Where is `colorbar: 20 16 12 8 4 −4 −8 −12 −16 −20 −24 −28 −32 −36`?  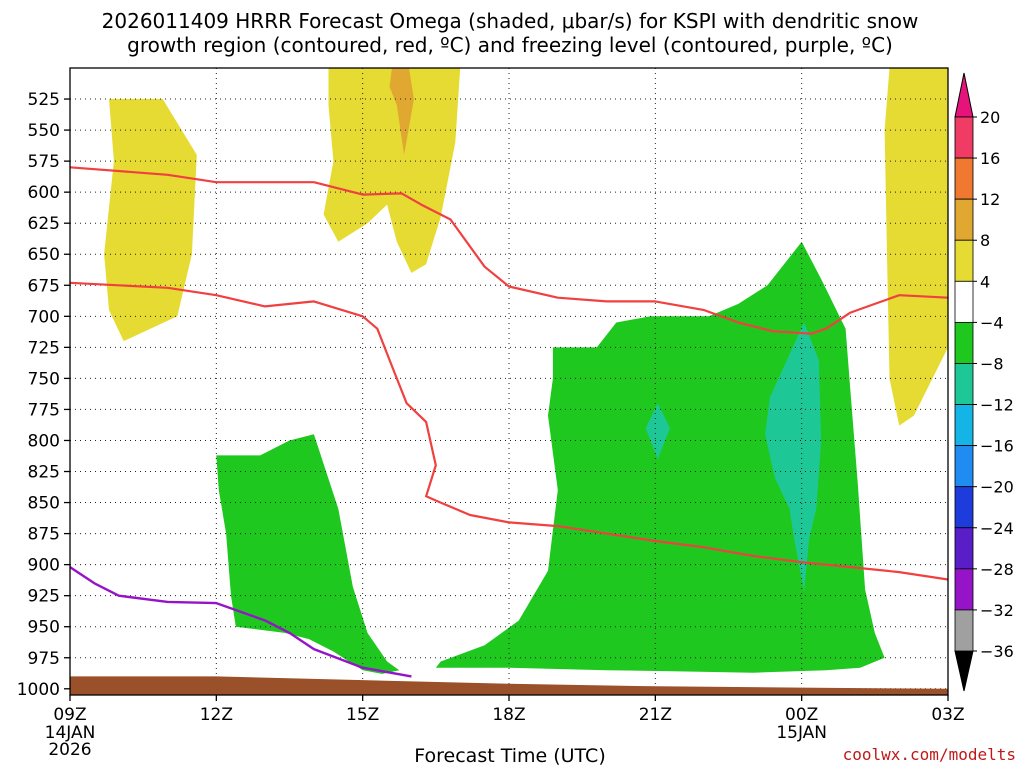
colorbar: 20 16 12 8 4 −4 −8 −12 −16 −20 −24 −28 −32 −36 is located at coordinates (984, 382).